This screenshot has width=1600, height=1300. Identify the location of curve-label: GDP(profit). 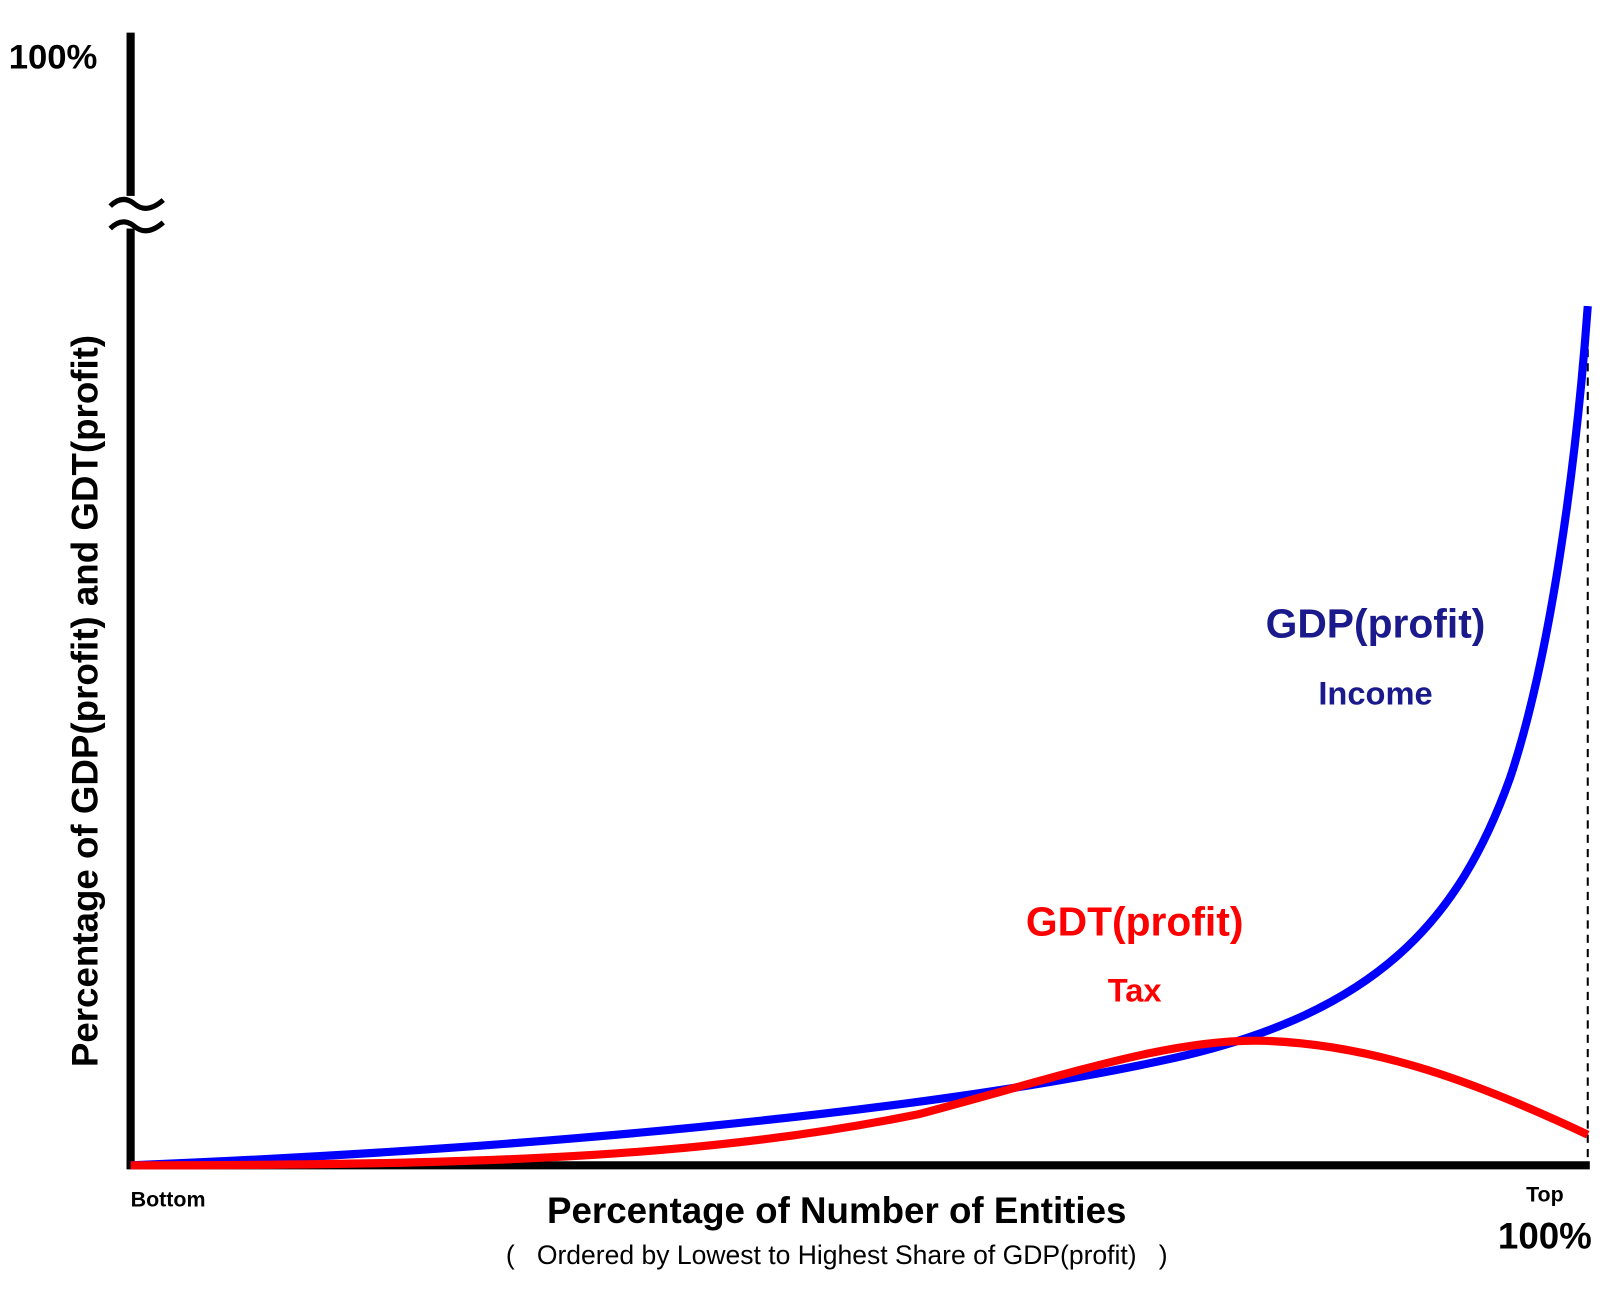
(1376, 623).